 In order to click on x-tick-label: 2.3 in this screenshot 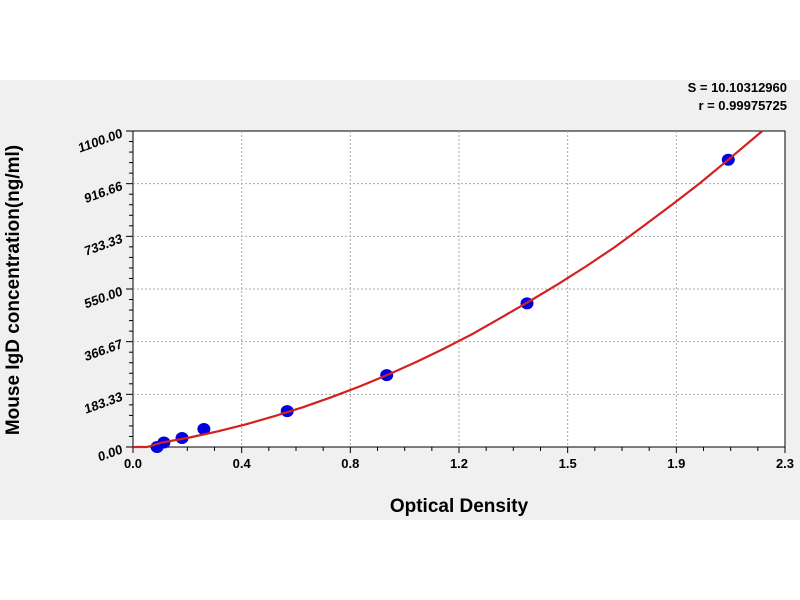, I will do `click(785, 463)`.